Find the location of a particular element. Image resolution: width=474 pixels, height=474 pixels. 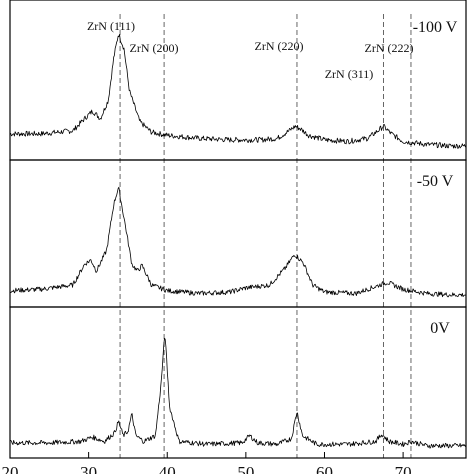

reference-label: ZrN (311) is located at coordinates (349, 74).